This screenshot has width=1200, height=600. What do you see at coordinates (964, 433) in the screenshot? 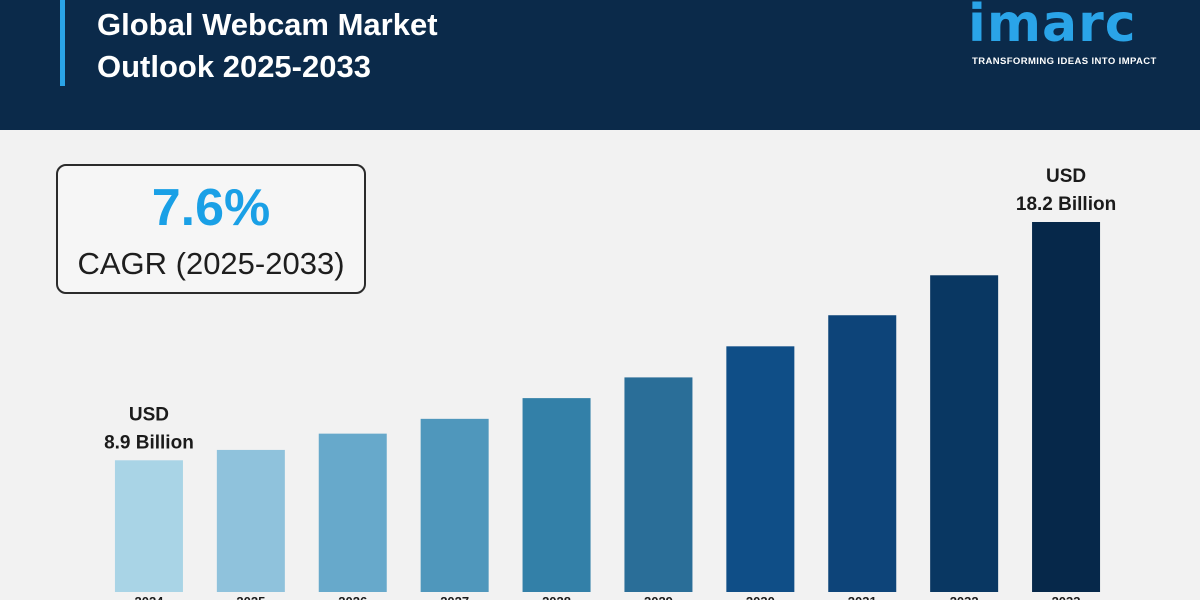
I see `bar-2032` at bounding box center [964, 433].